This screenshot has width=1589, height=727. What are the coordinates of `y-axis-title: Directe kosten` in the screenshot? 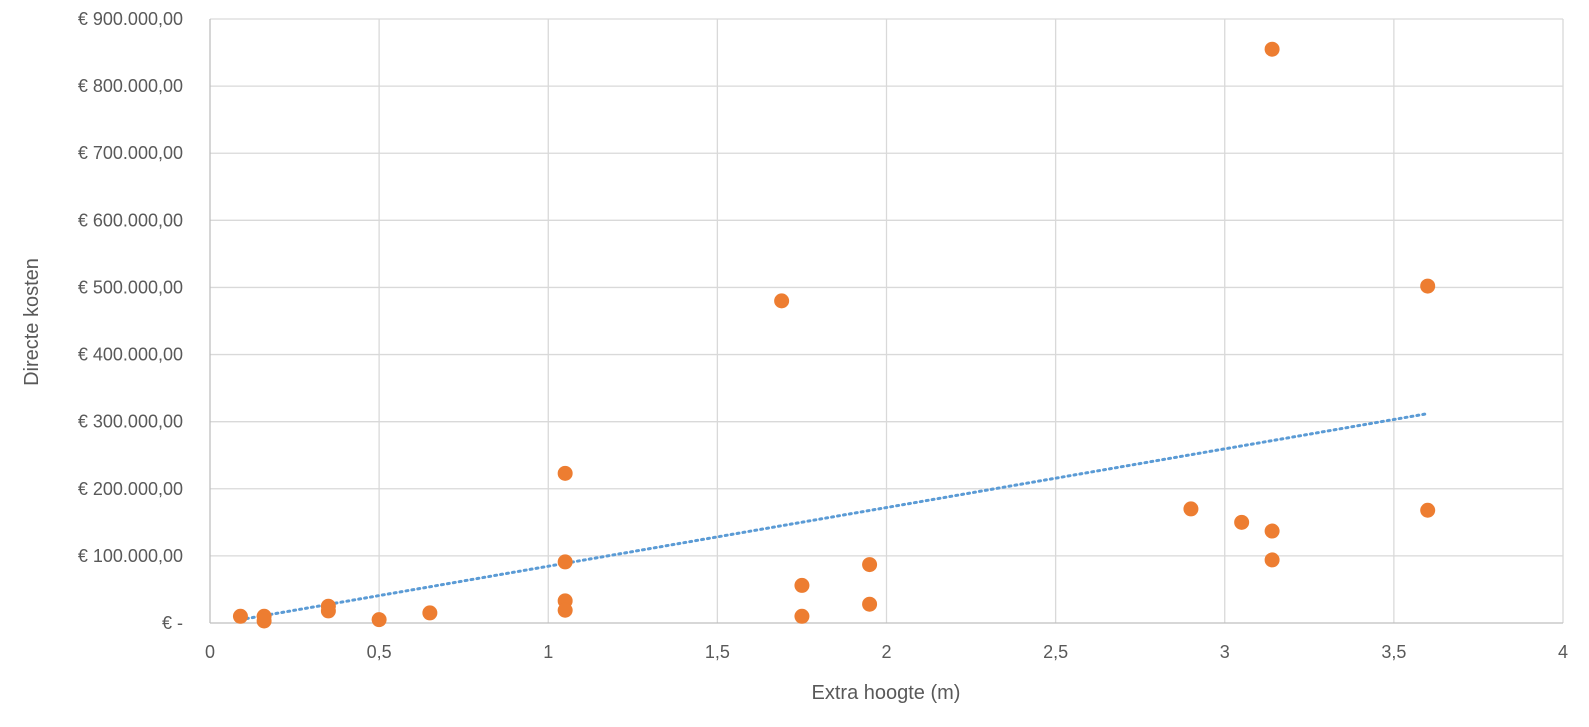 It's located at (32, 322).